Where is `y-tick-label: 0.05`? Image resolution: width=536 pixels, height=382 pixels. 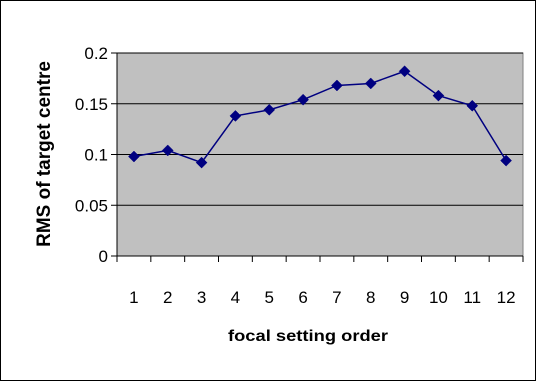 y-tick-label: 0.05 is located at coordinates (91, 205).